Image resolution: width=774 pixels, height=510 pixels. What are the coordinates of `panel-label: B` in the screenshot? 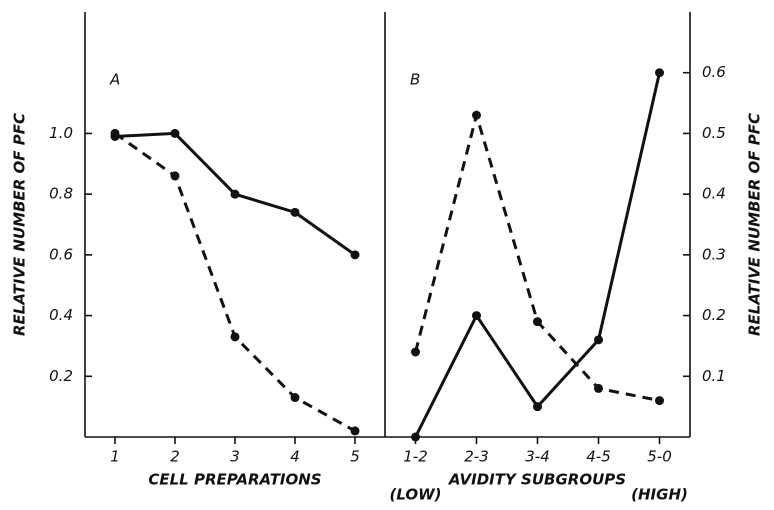 It's located at (415, 80).